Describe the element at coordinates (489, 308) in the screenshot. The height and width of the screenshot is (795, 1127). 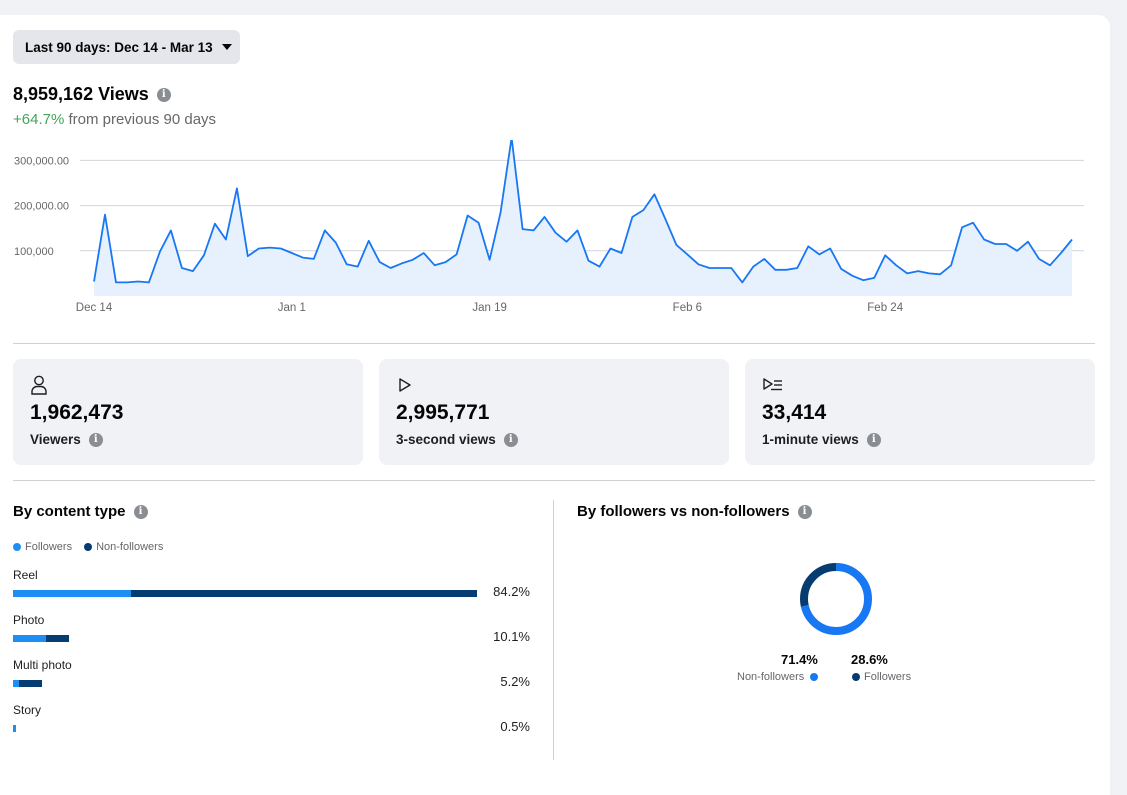
I see `x-tick-label: Jan 19` at that location.